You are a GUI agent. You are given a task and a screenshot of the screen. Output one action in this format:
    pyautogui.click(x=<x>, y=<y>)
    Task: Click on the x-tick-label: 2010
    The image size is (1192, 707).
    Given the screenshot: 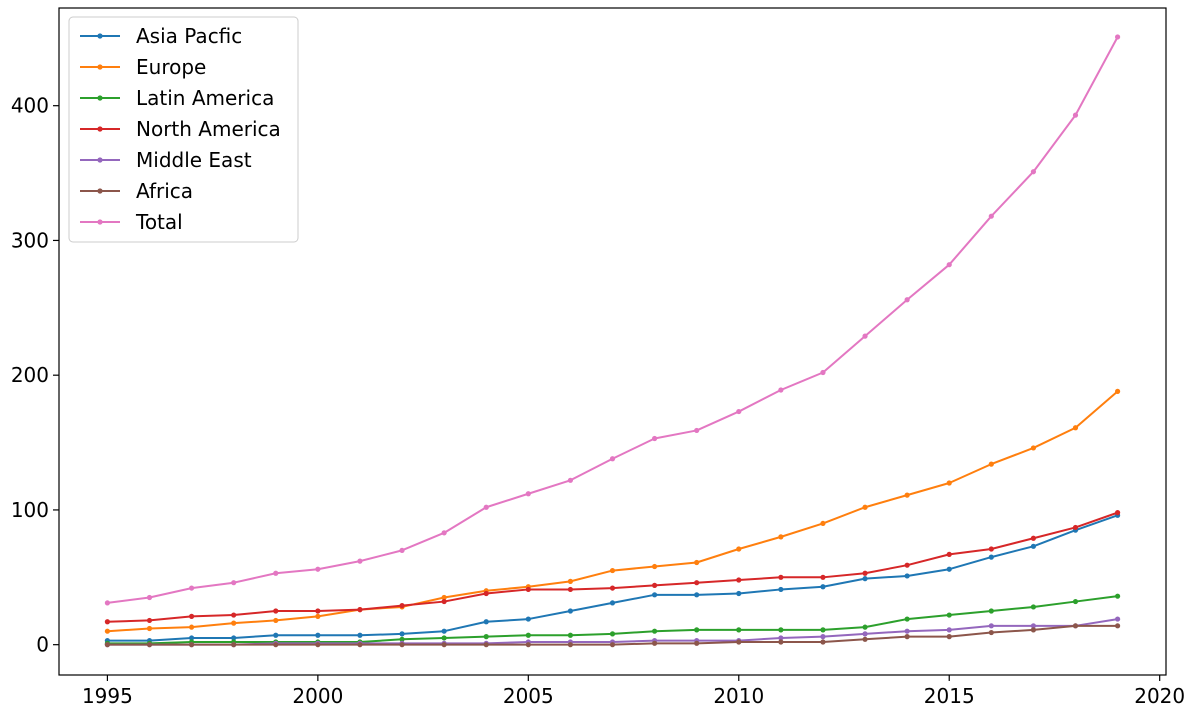 What is the action you would take?
    pyautogui.click(x=738, y=695)
    